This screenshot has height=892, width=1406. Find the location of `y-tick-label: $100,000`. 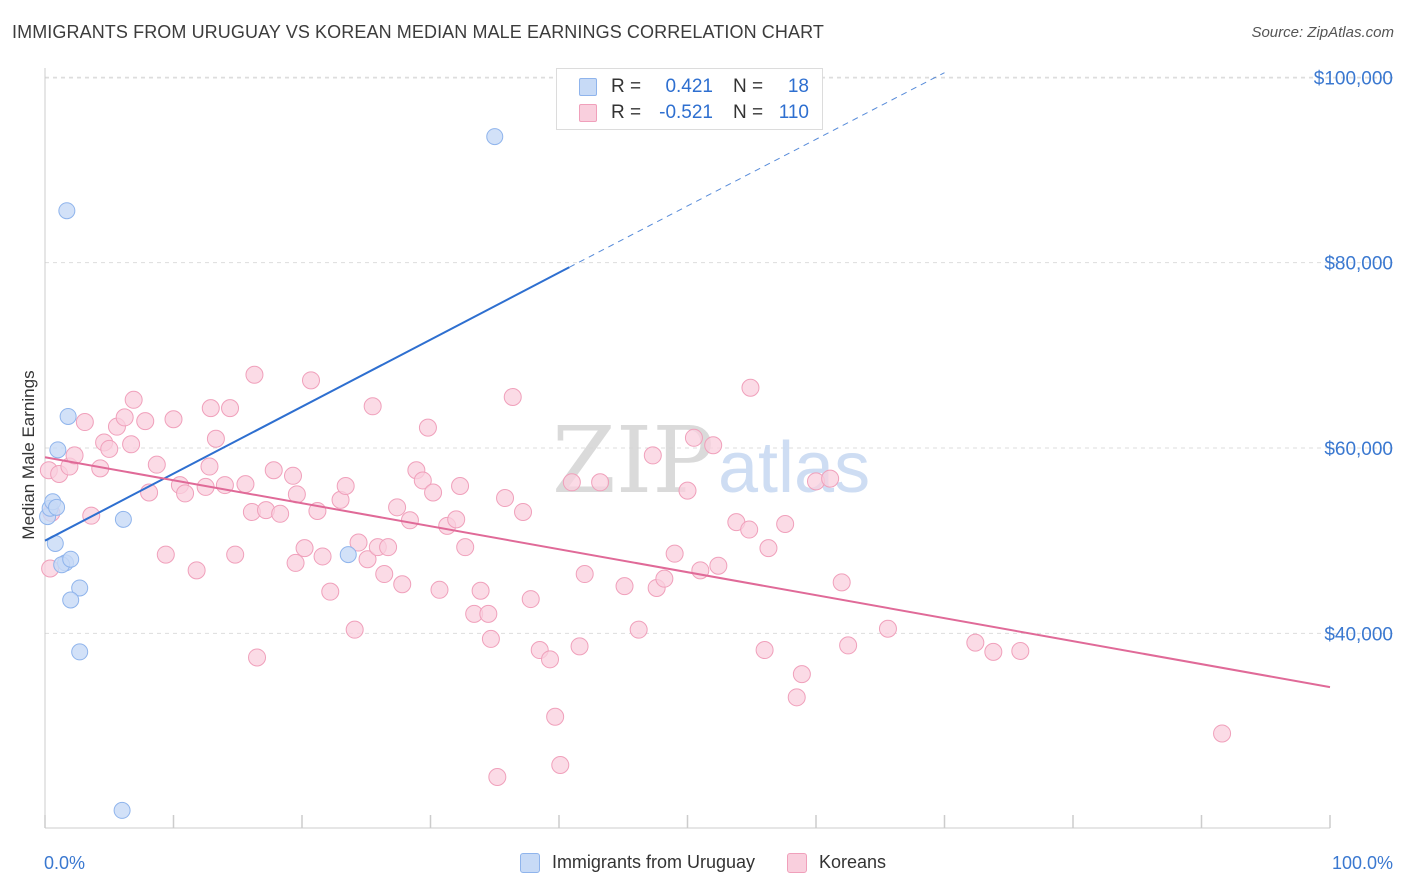

y-tick-label: $100,000 is located at coordinates (1353, 78).